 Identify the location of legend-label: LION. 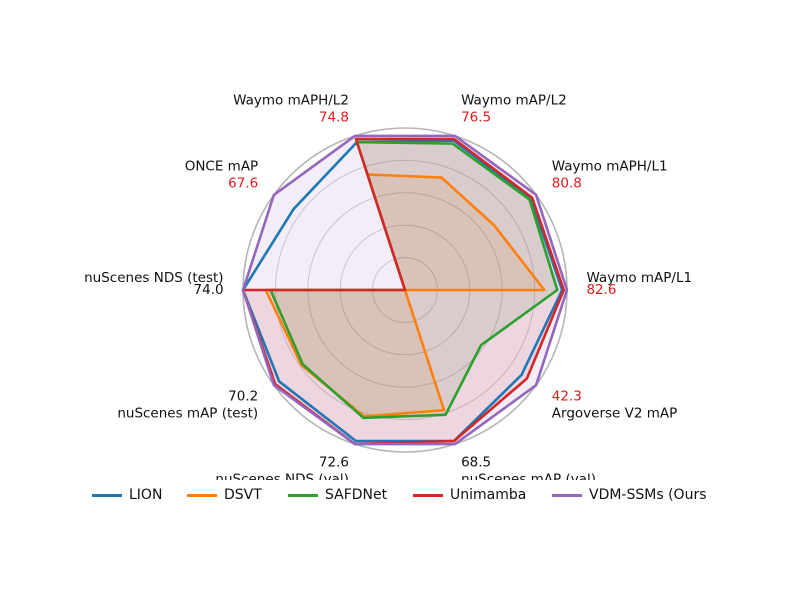
(146, 495).